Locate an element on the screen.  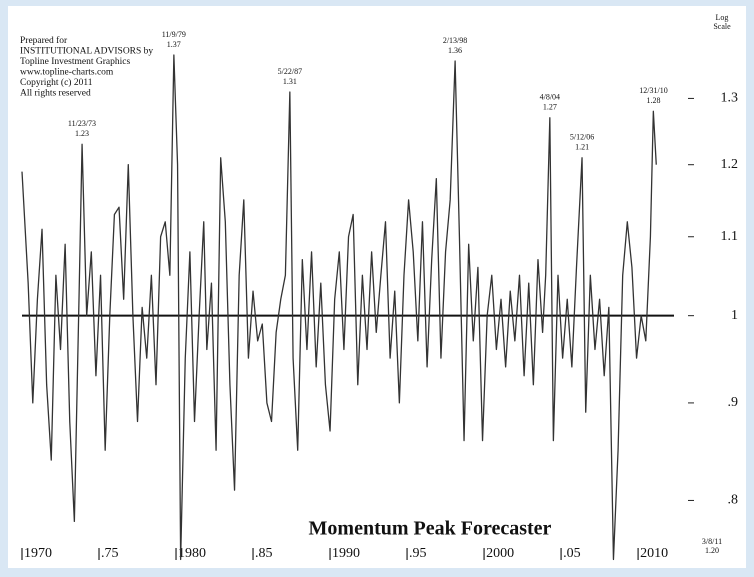
y-tick-label: 1.3 is located at coordinates (730, 98).